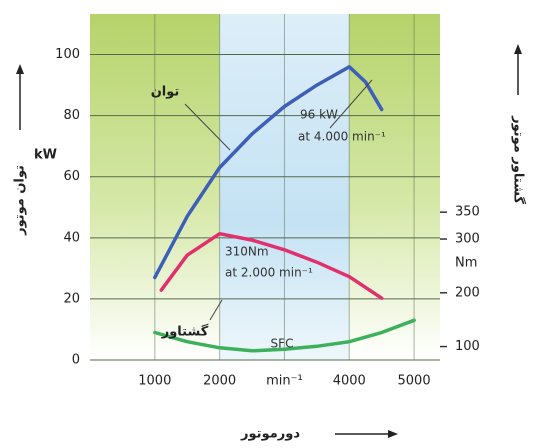 Image resolution: width=535 pixels, height=448 pixels. I want to click on x-tick-label: min⁻¹, so click(284, 381).